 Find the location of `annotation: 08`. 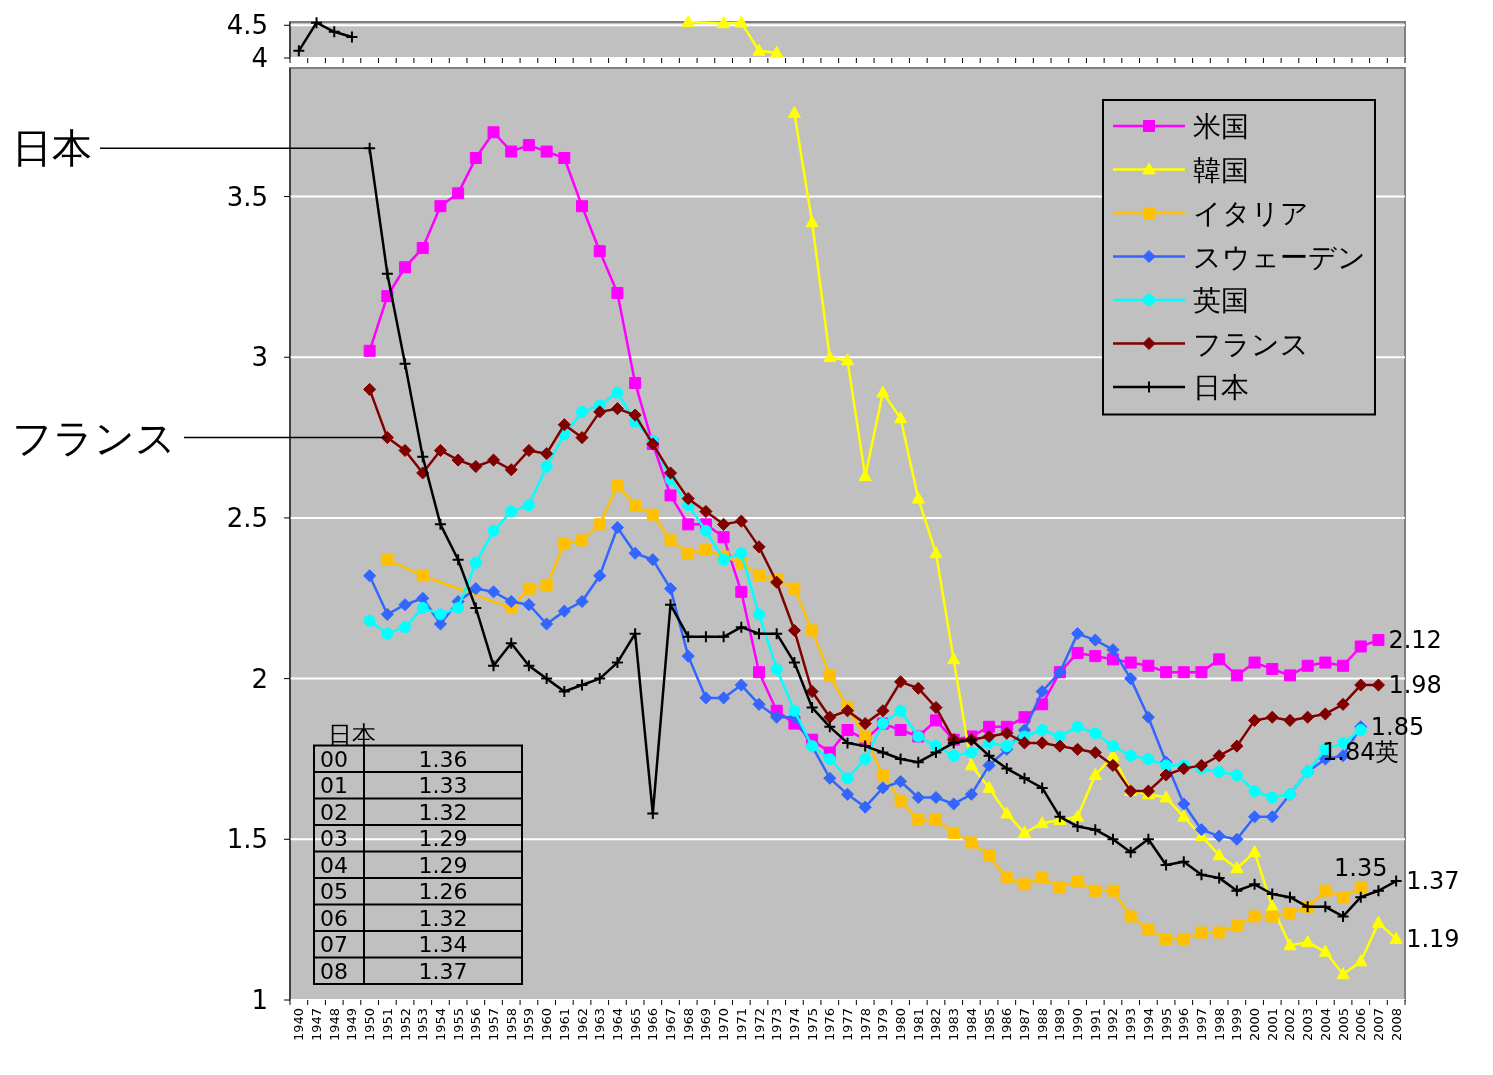

annotation: 08 is located at coordinates (334, 971).